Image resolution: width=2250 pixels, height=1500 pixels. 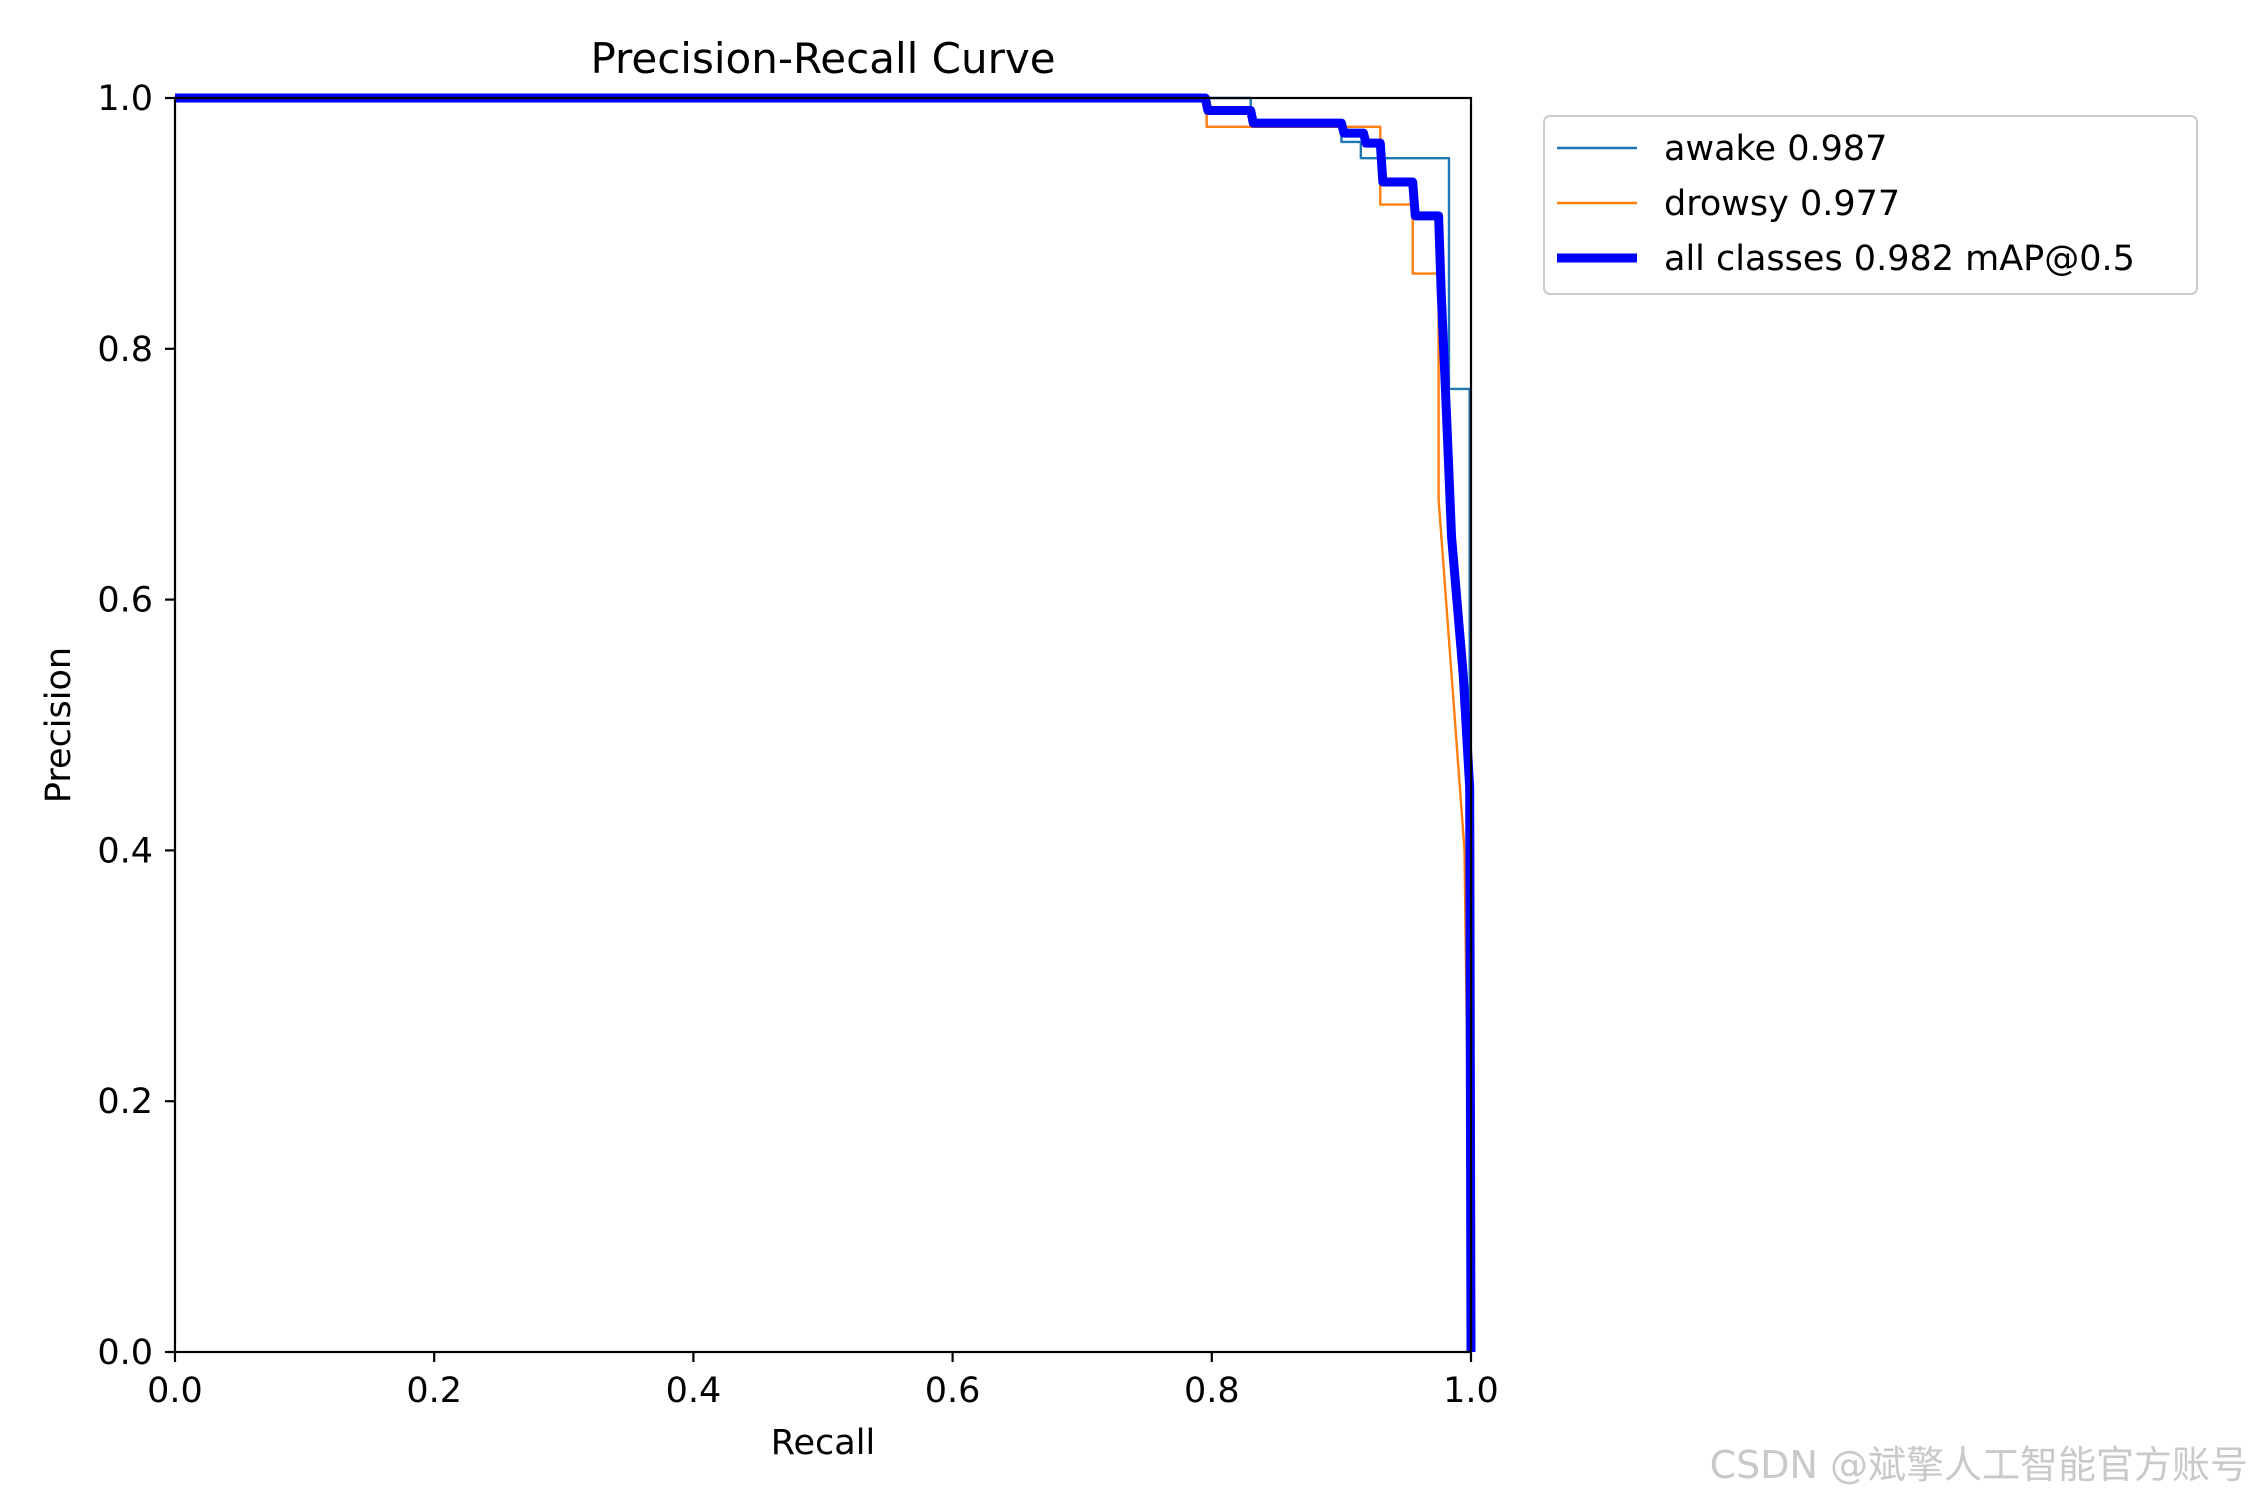 What do you see at coordinates (125, 601) in the screenshot?
I see `y-tick-label: 0.6` at bounding box center [125, 601].